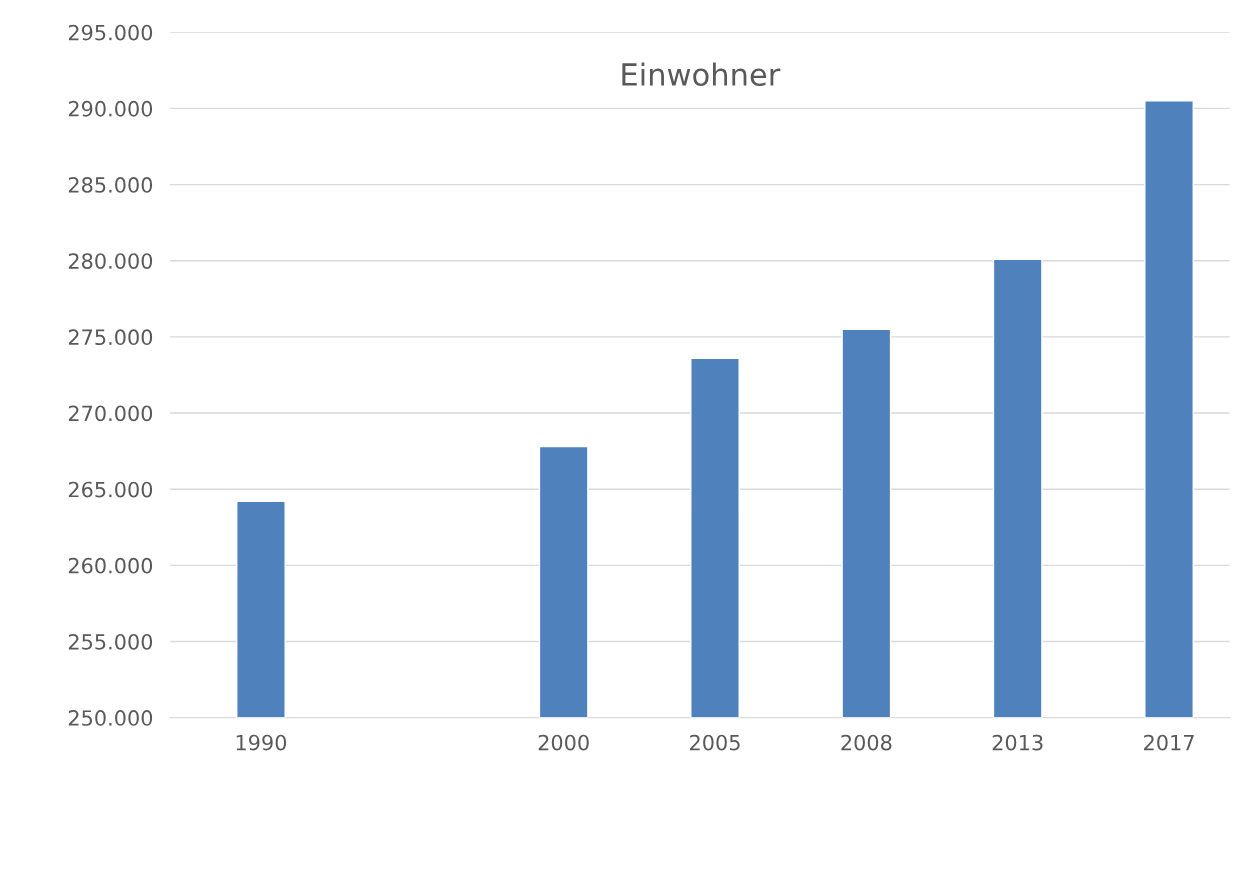 This screenshot has height=872, width=1242. Describe the element at coordinates (866, 742) in the screenshot. I see `x-tick-label: 2008` at that location.